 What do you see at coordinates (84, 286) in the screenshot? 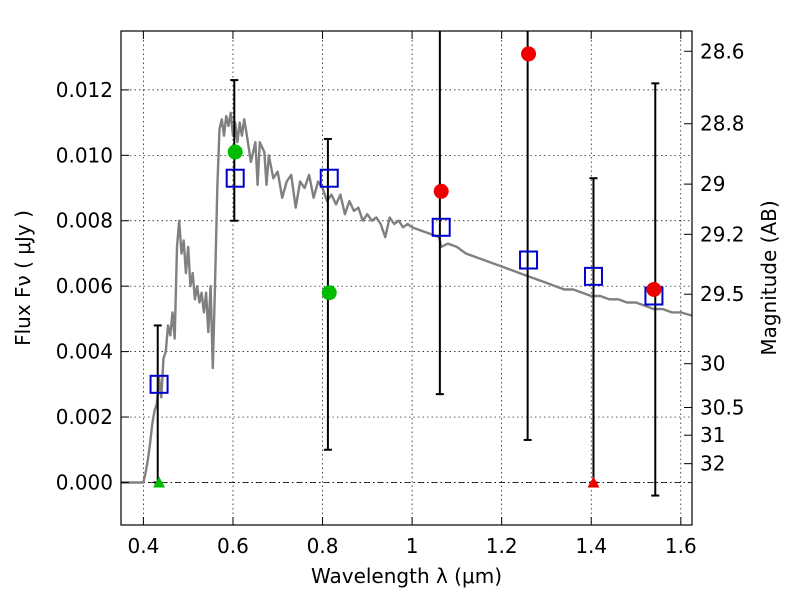
I see `y-tick-label: 0.006` at bounding box center [84, 286].